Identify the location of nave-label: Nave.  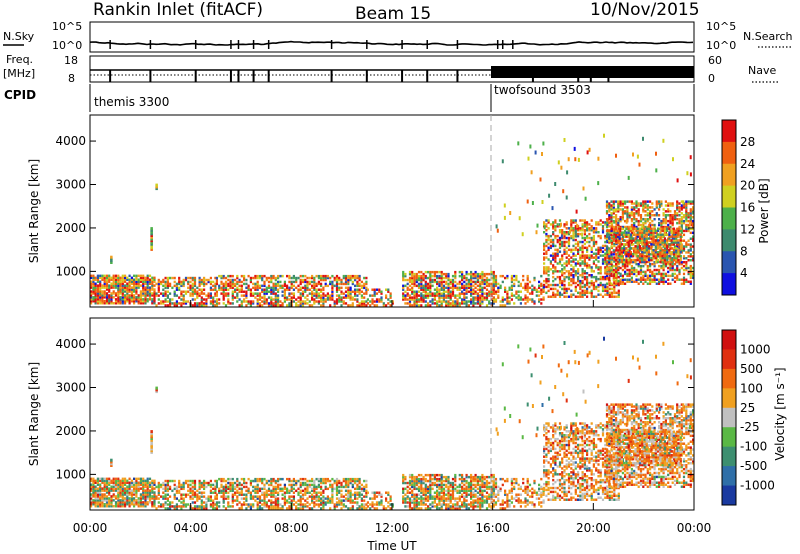
(762, 70).